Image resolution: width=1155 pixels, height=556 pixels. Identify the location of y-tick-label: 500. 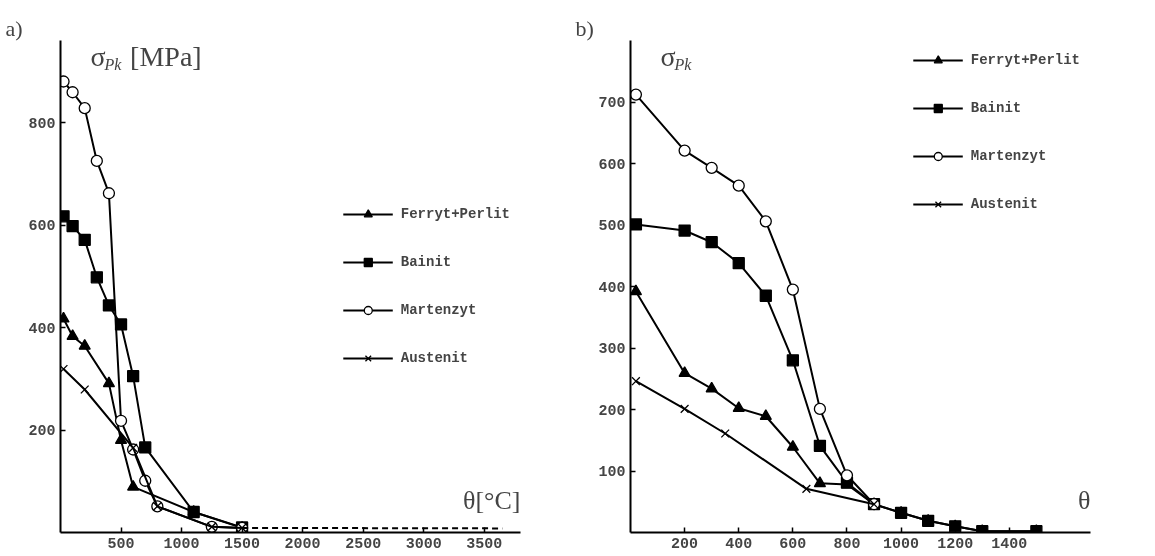
(612, 226).